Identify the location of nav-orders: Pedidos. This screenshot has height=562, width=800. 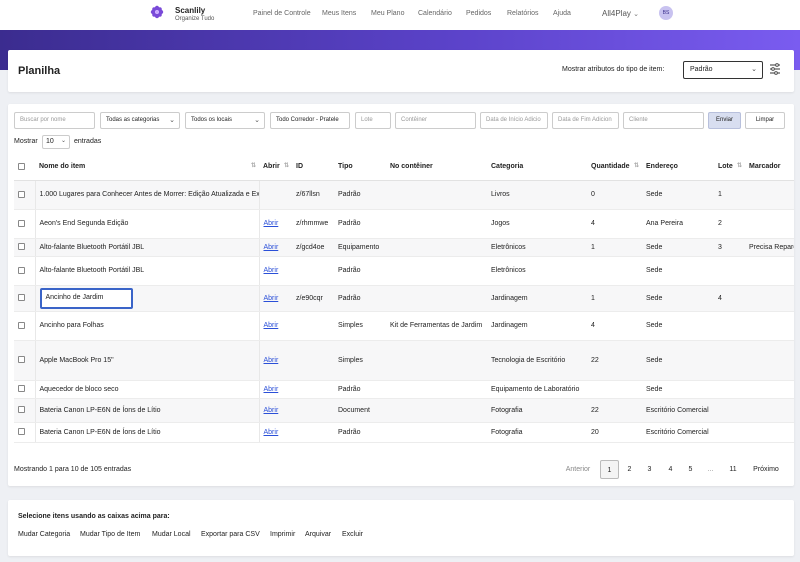
(479, 13).